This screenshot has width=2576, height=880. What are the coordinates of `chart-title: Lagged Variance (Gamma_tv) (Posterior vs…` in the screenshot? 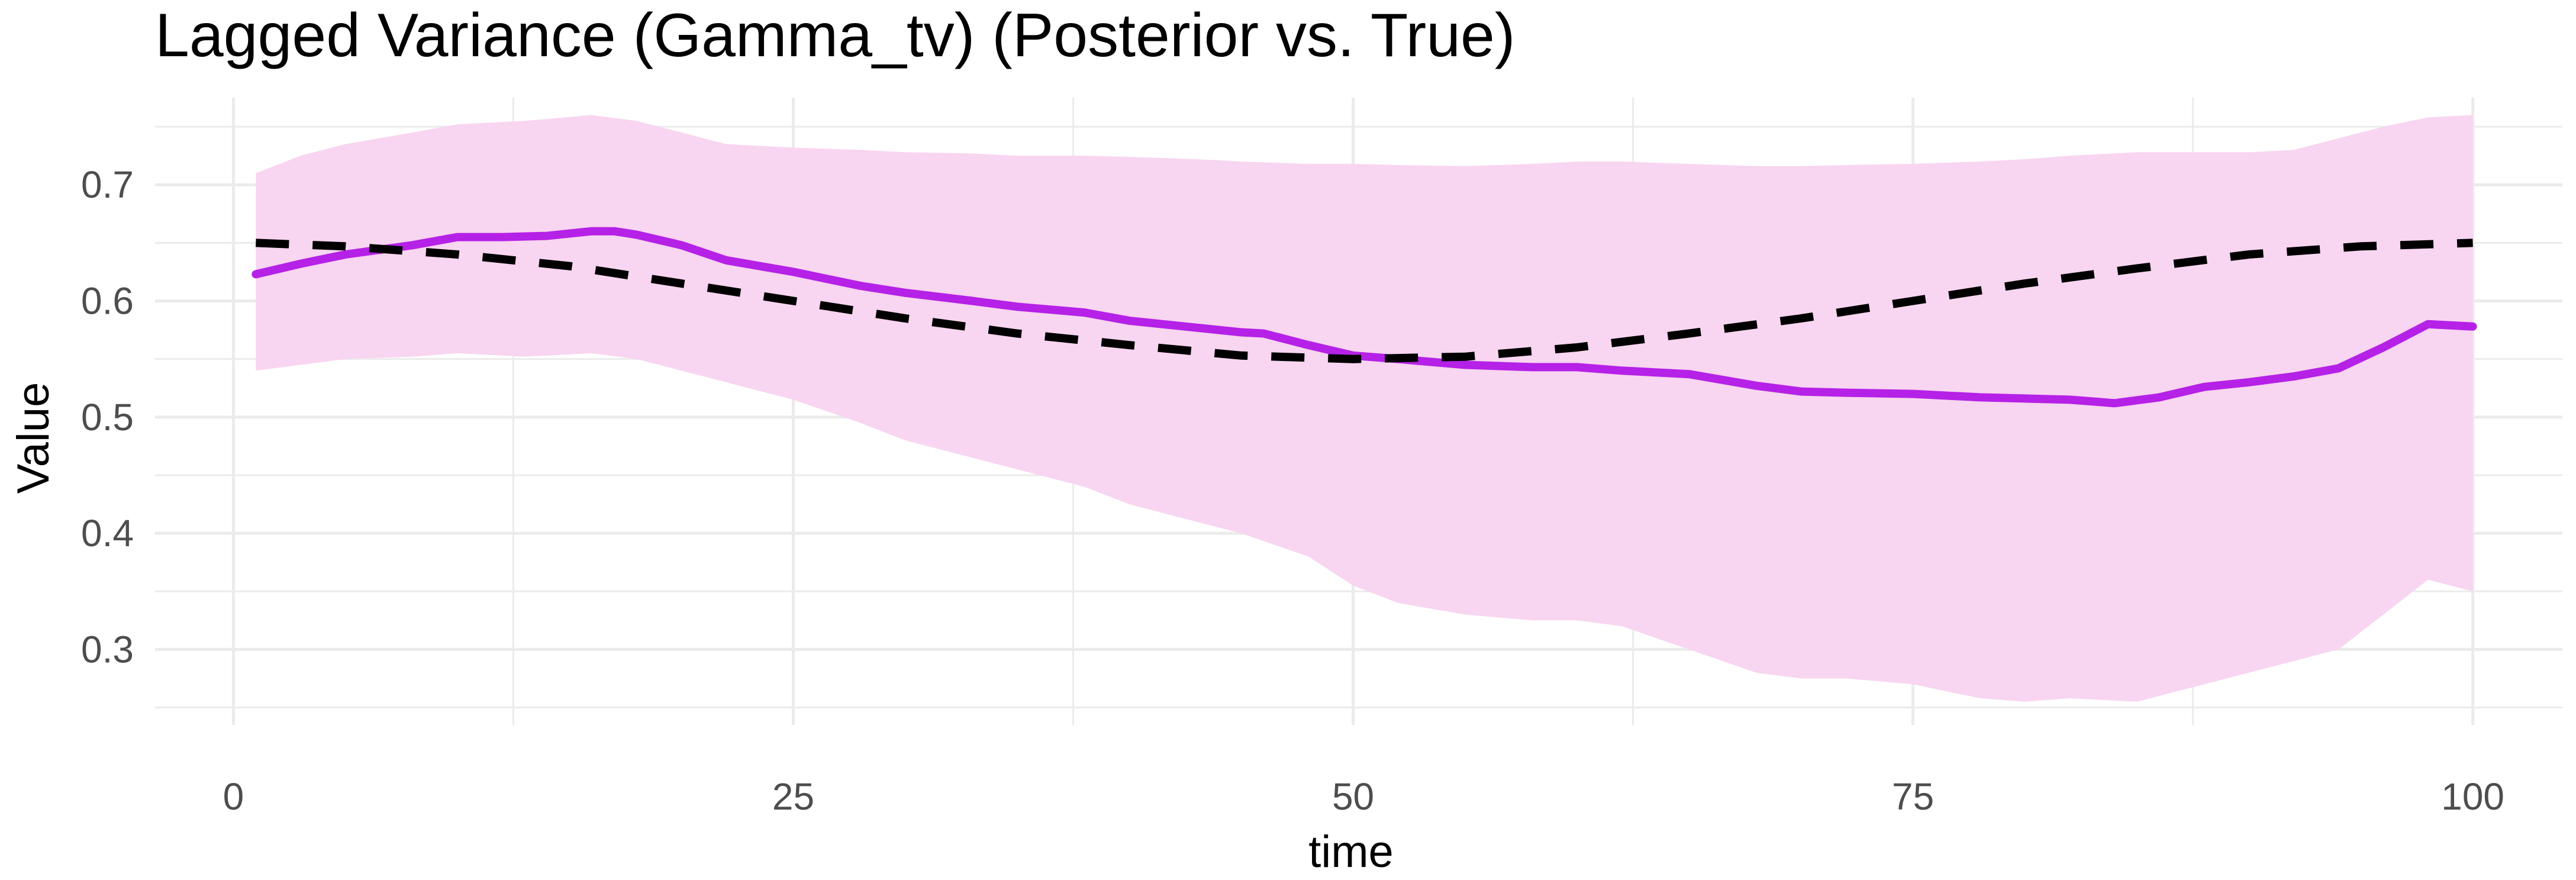 It's located at (835, 35).